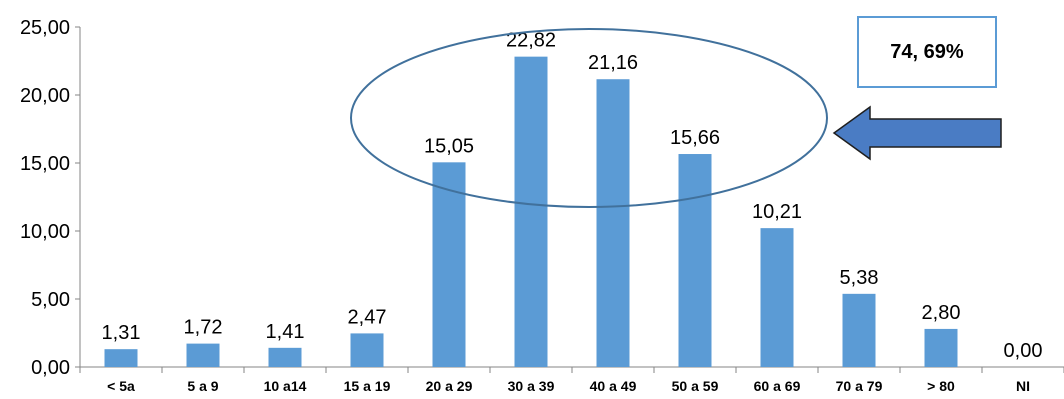 The image size is (1064, 399). Describe the element at coordinates (367, 386) in the screenshot. I see `x-tick-label: 15 a 19` at that location.